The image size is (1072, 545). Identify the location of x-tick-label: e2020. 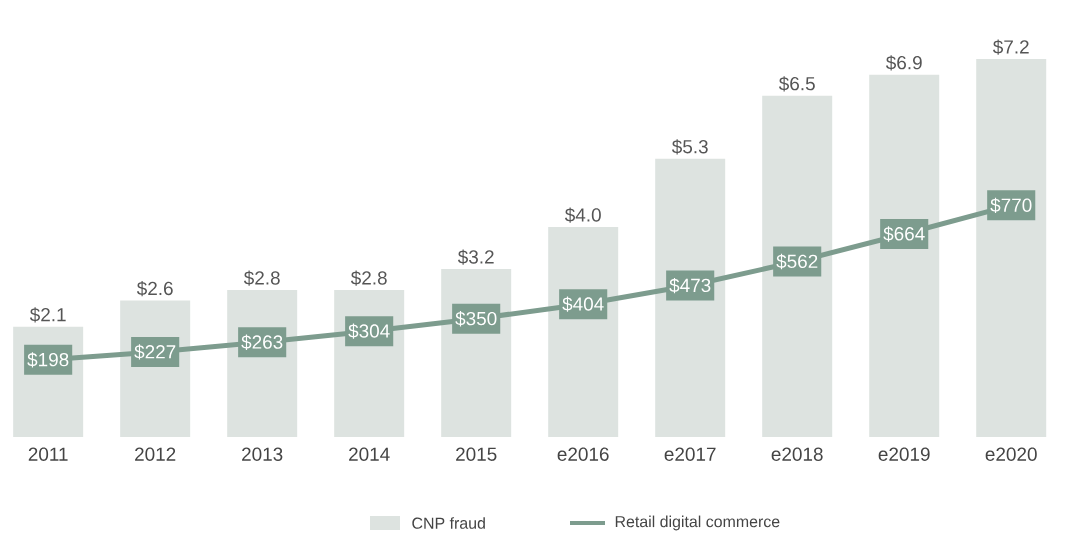
(1011, 454).